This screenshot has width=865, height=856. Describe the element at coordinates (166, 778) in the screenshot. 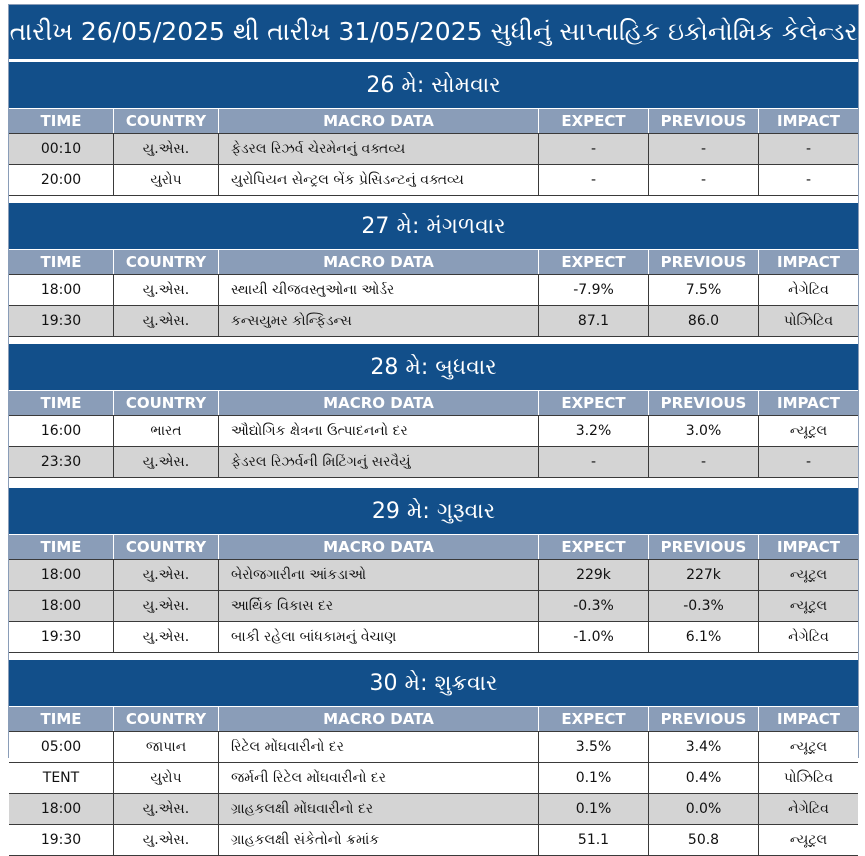

I see `country-cell: યુરોપ` at that location.